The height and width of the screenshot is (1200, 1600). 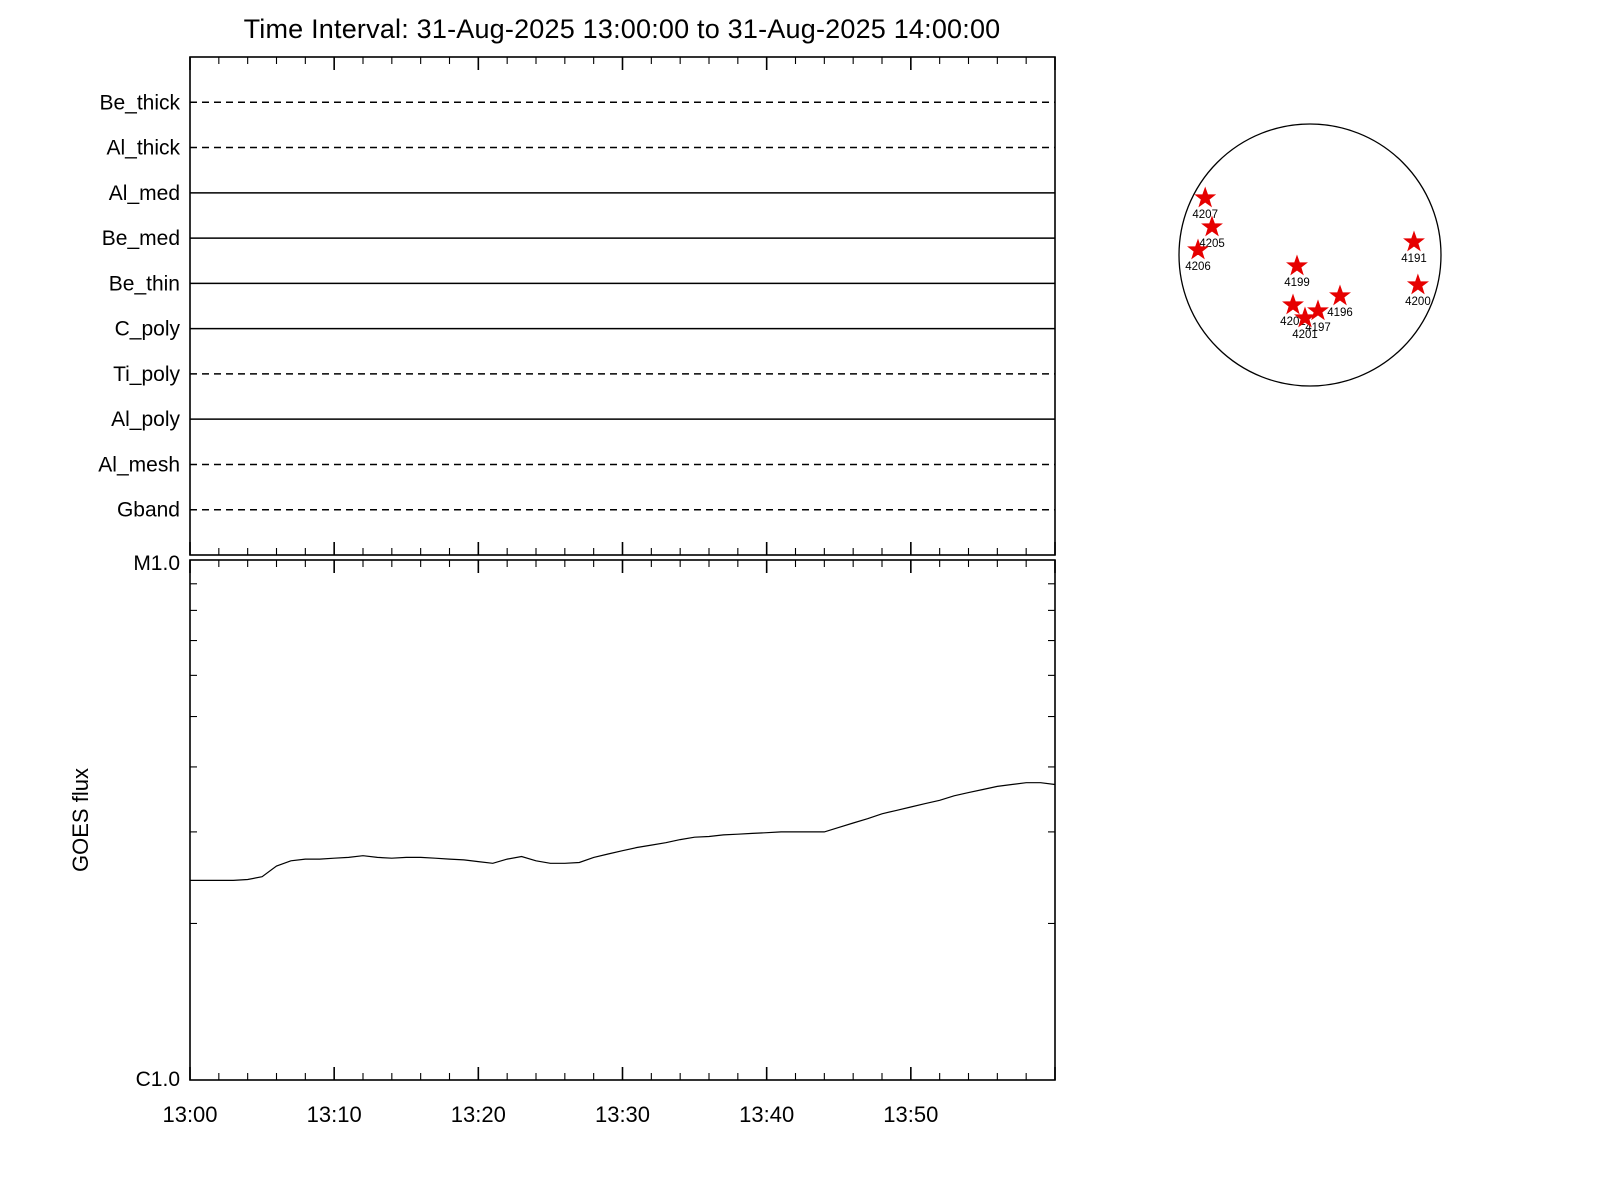 What do you see at coordinates (80, 820) in the screenshot?
I see `goes-ylabel: GOES flux` at bounding box center [80, 820].